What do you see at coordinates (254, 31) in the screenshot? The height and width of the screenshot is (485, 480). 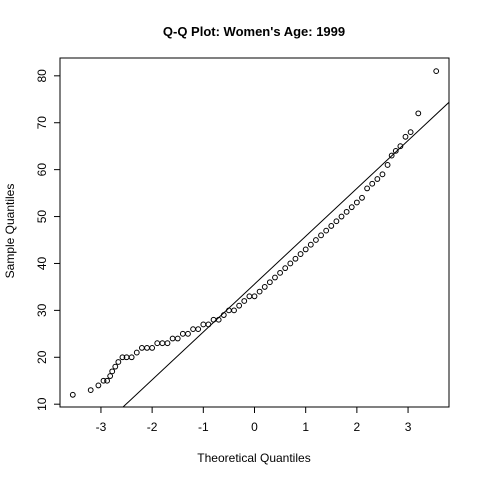 I see `chart-title: Q-Q Plot: Women's Age: 1999` at bounding box center [254, 31].